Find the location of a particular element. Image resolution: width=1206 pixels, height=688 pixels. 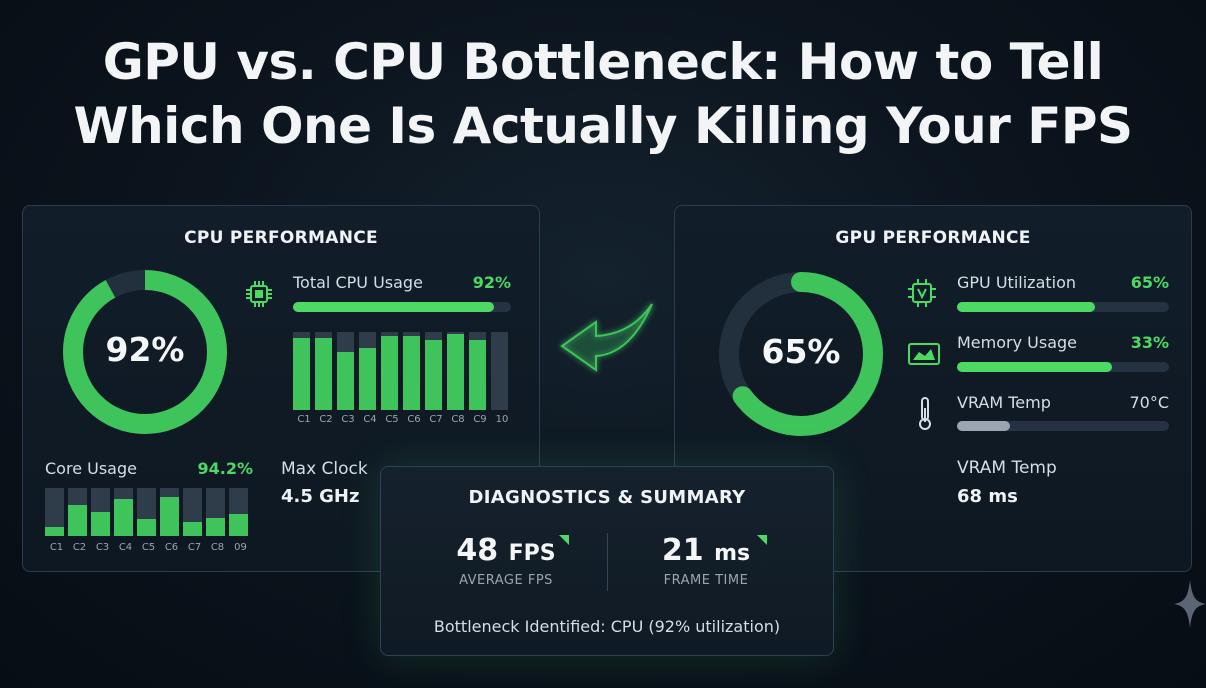

gpu-utilization-label: GPU Utilization is located at coordinates (1017, 282).